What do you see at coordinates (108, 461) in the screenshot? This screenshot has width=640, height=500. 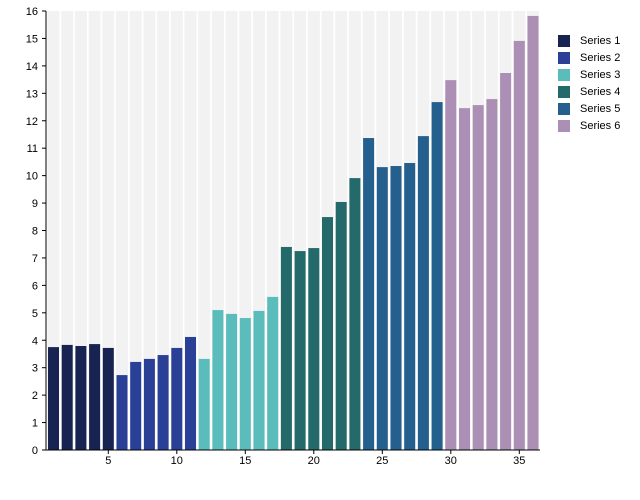 I see `x-tick-label: 5` at bounding box center [108, 461].